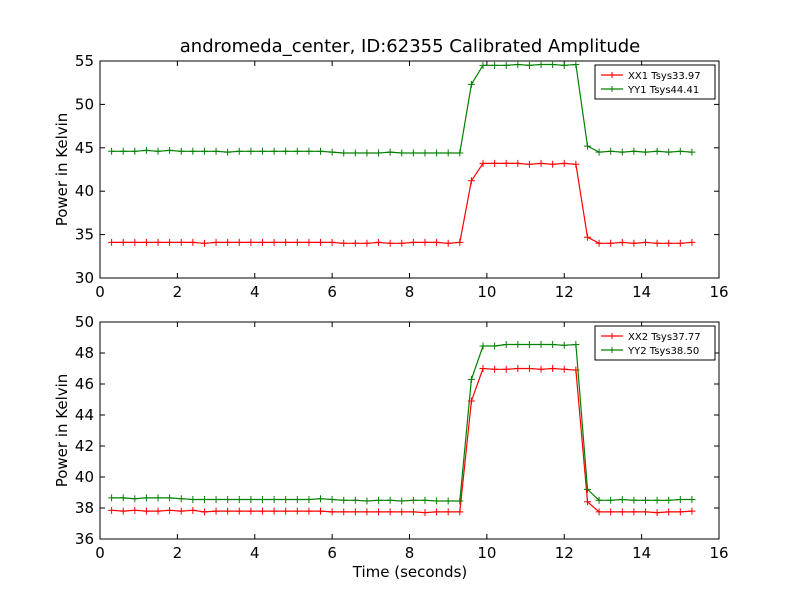  I want to click on x-tick-label: 16, so click(718, 292).